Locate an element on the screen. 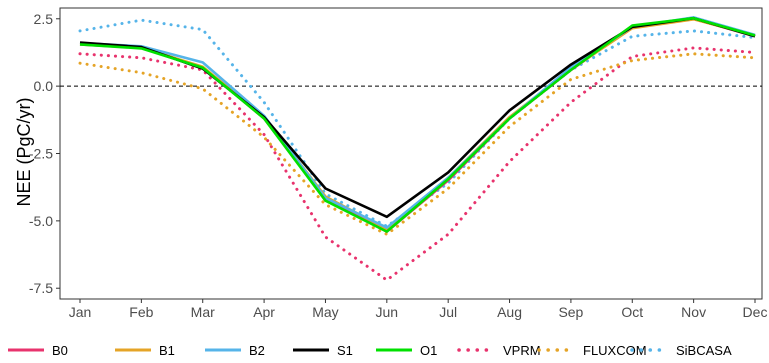  legend-label-b0: B0 is located at coordinates (60, 350).